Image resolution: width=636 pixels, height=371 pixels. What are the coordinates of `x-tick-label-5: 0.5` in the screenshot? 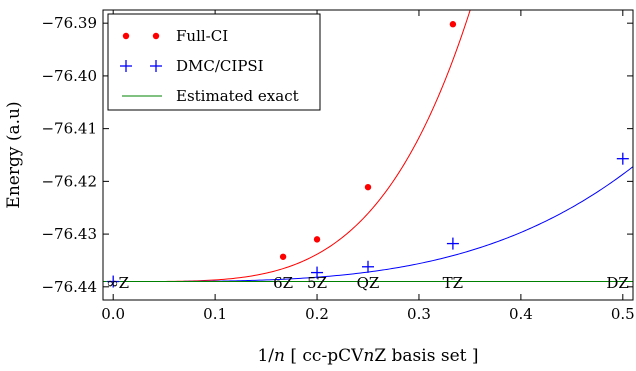 It's located at (623, 314).